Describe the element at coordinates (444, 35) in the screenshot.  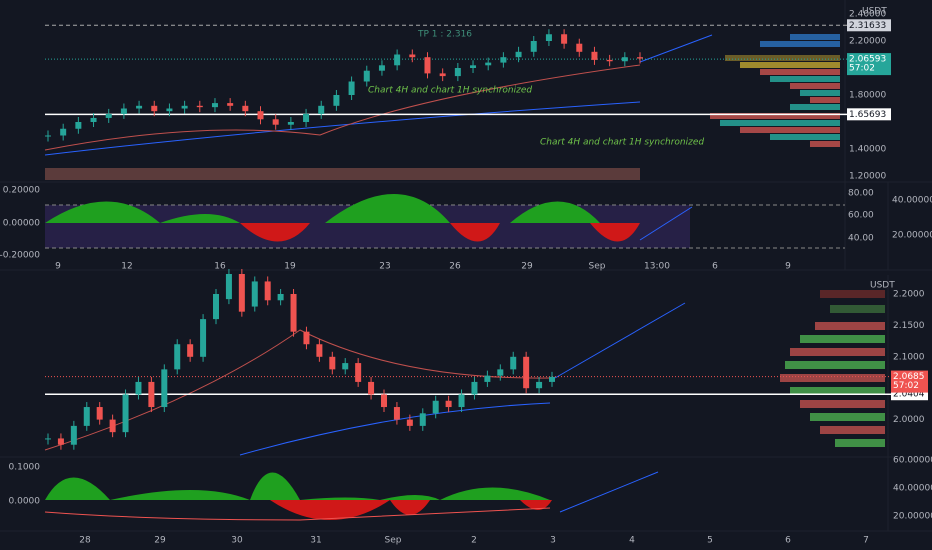
I see `annotation: TP 1 : 2.316` at that location.